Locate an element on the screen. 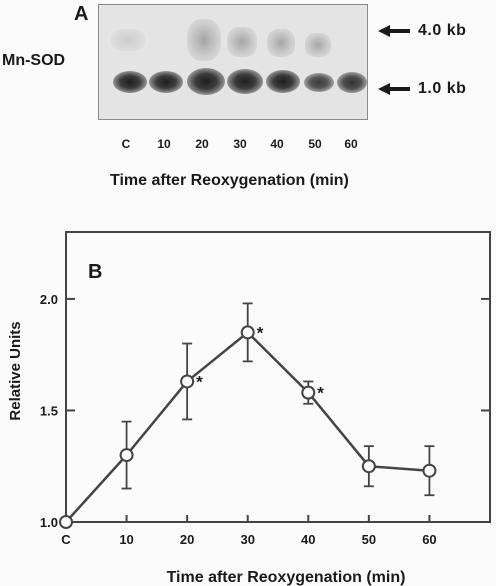  x-tick-label: 60 is located at coordinates (429, 539).